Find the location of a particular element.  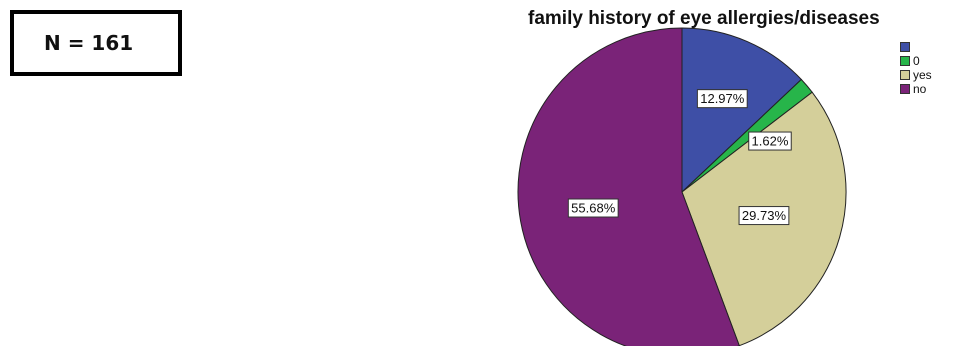

pie-data-labels: 12.97% 1.62% 29.73% 55.68% is located at coordinates (679, 157).